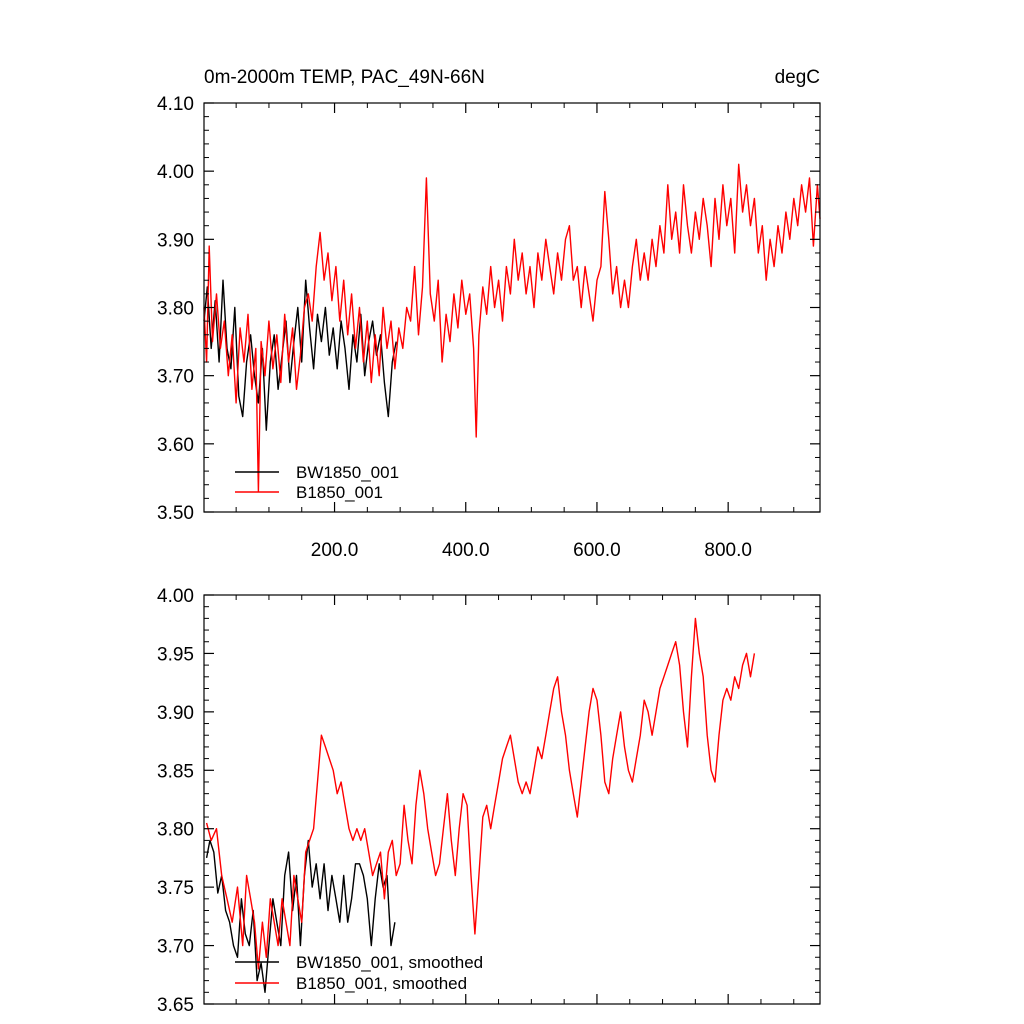  I want to click on y-tick-label: 3.95, so click(175, 654).